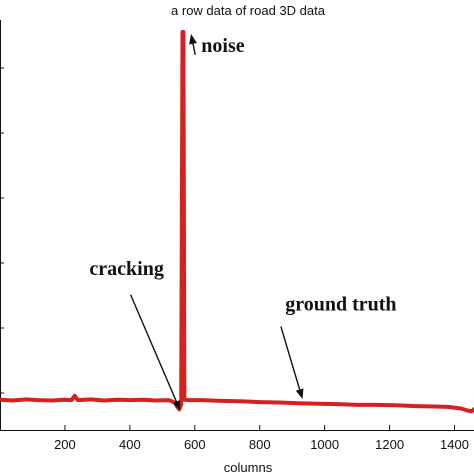 The height and width of the screenshot is (474, 474). What do you see at coordinates (248, 10) in the screenshot?
I see `chart-title: a row data of road 3D data` at bounding box center [248, 10].